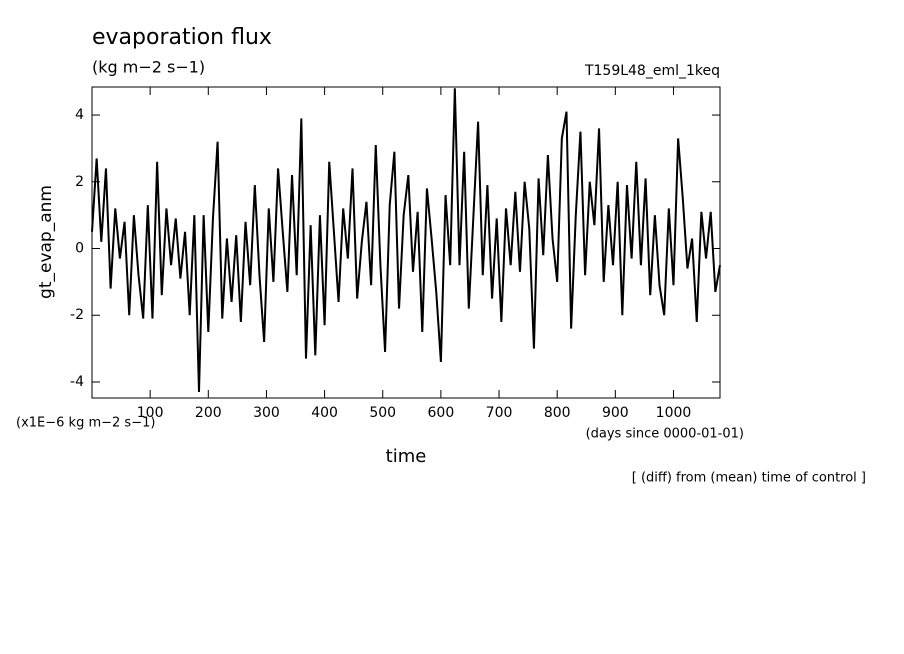  What do you see at coordinates (148, 67) in the screenshot?
I see `subtitle: (kg m−2 s−1)` at bounding box center [148, 67].